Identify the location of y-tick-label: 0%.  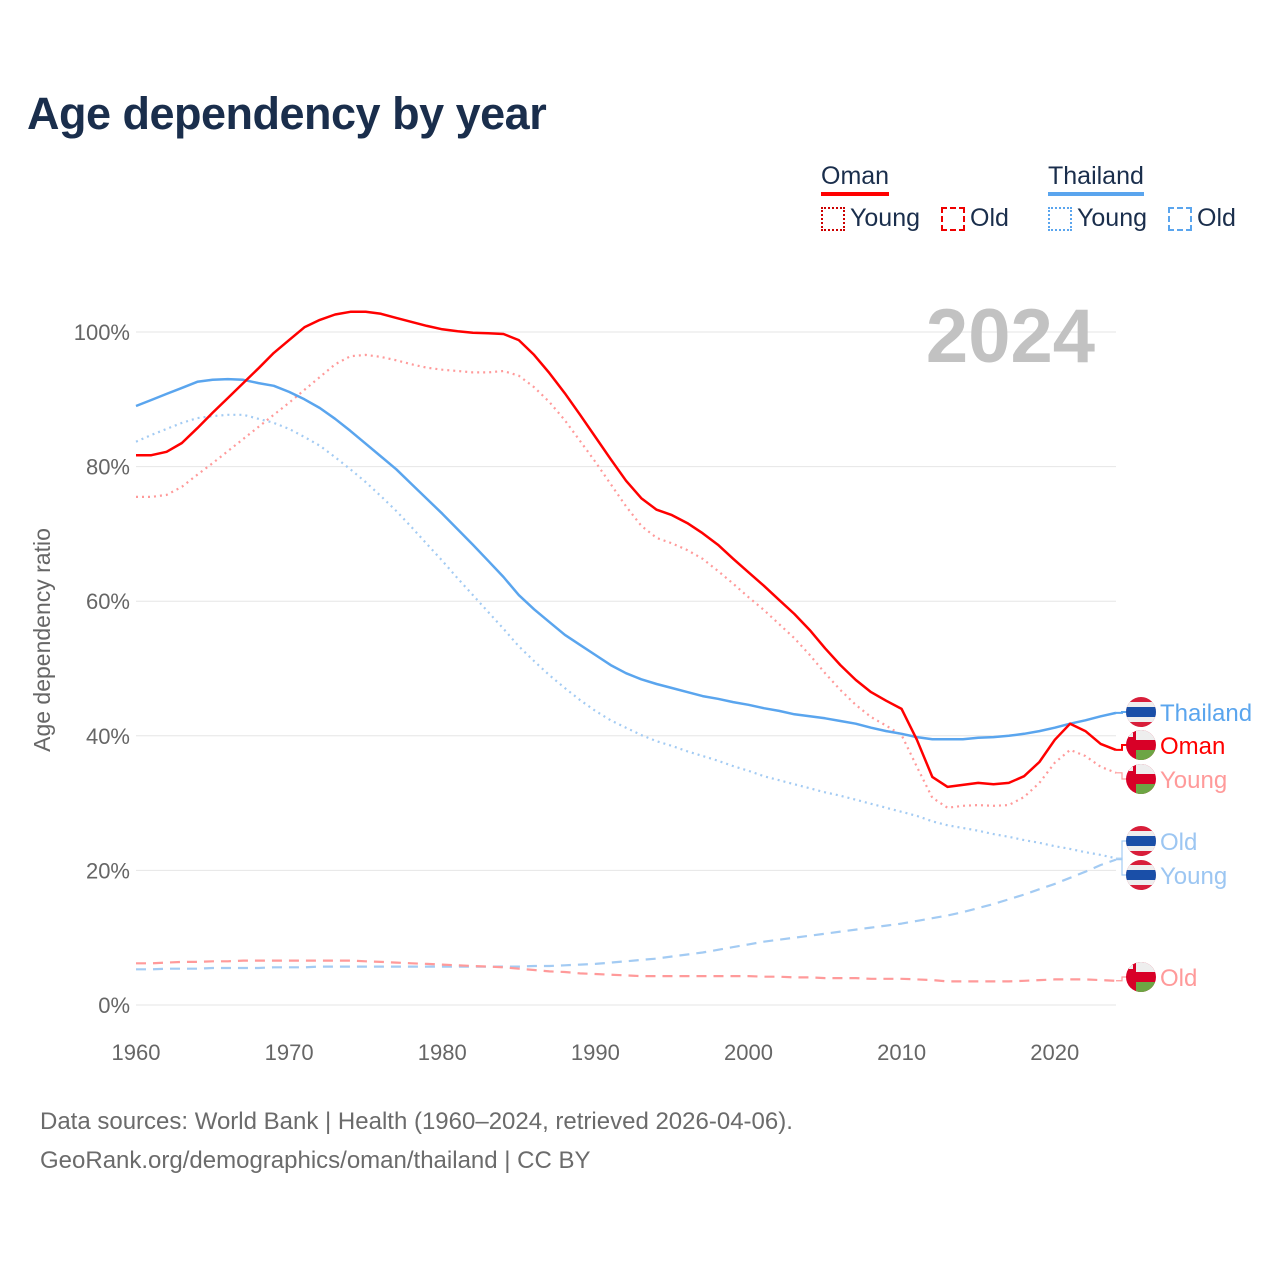
(114, 1005).